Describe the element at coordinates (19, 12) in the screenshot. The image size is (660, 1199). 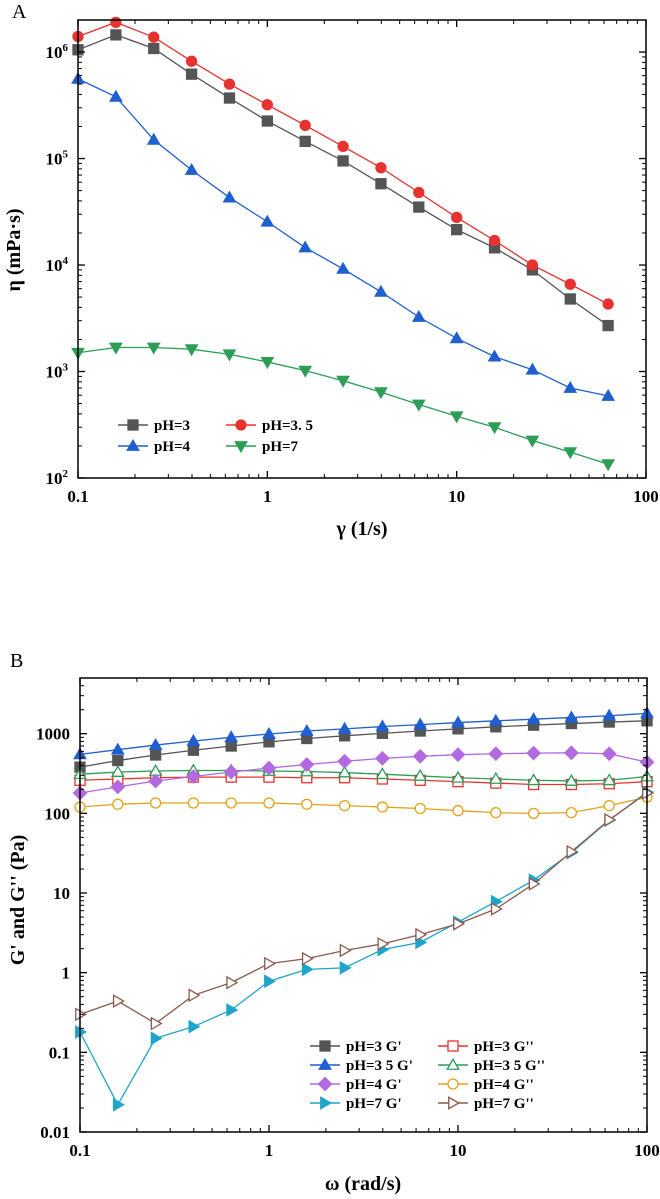
I see `panel-a-letter: A` at that location.